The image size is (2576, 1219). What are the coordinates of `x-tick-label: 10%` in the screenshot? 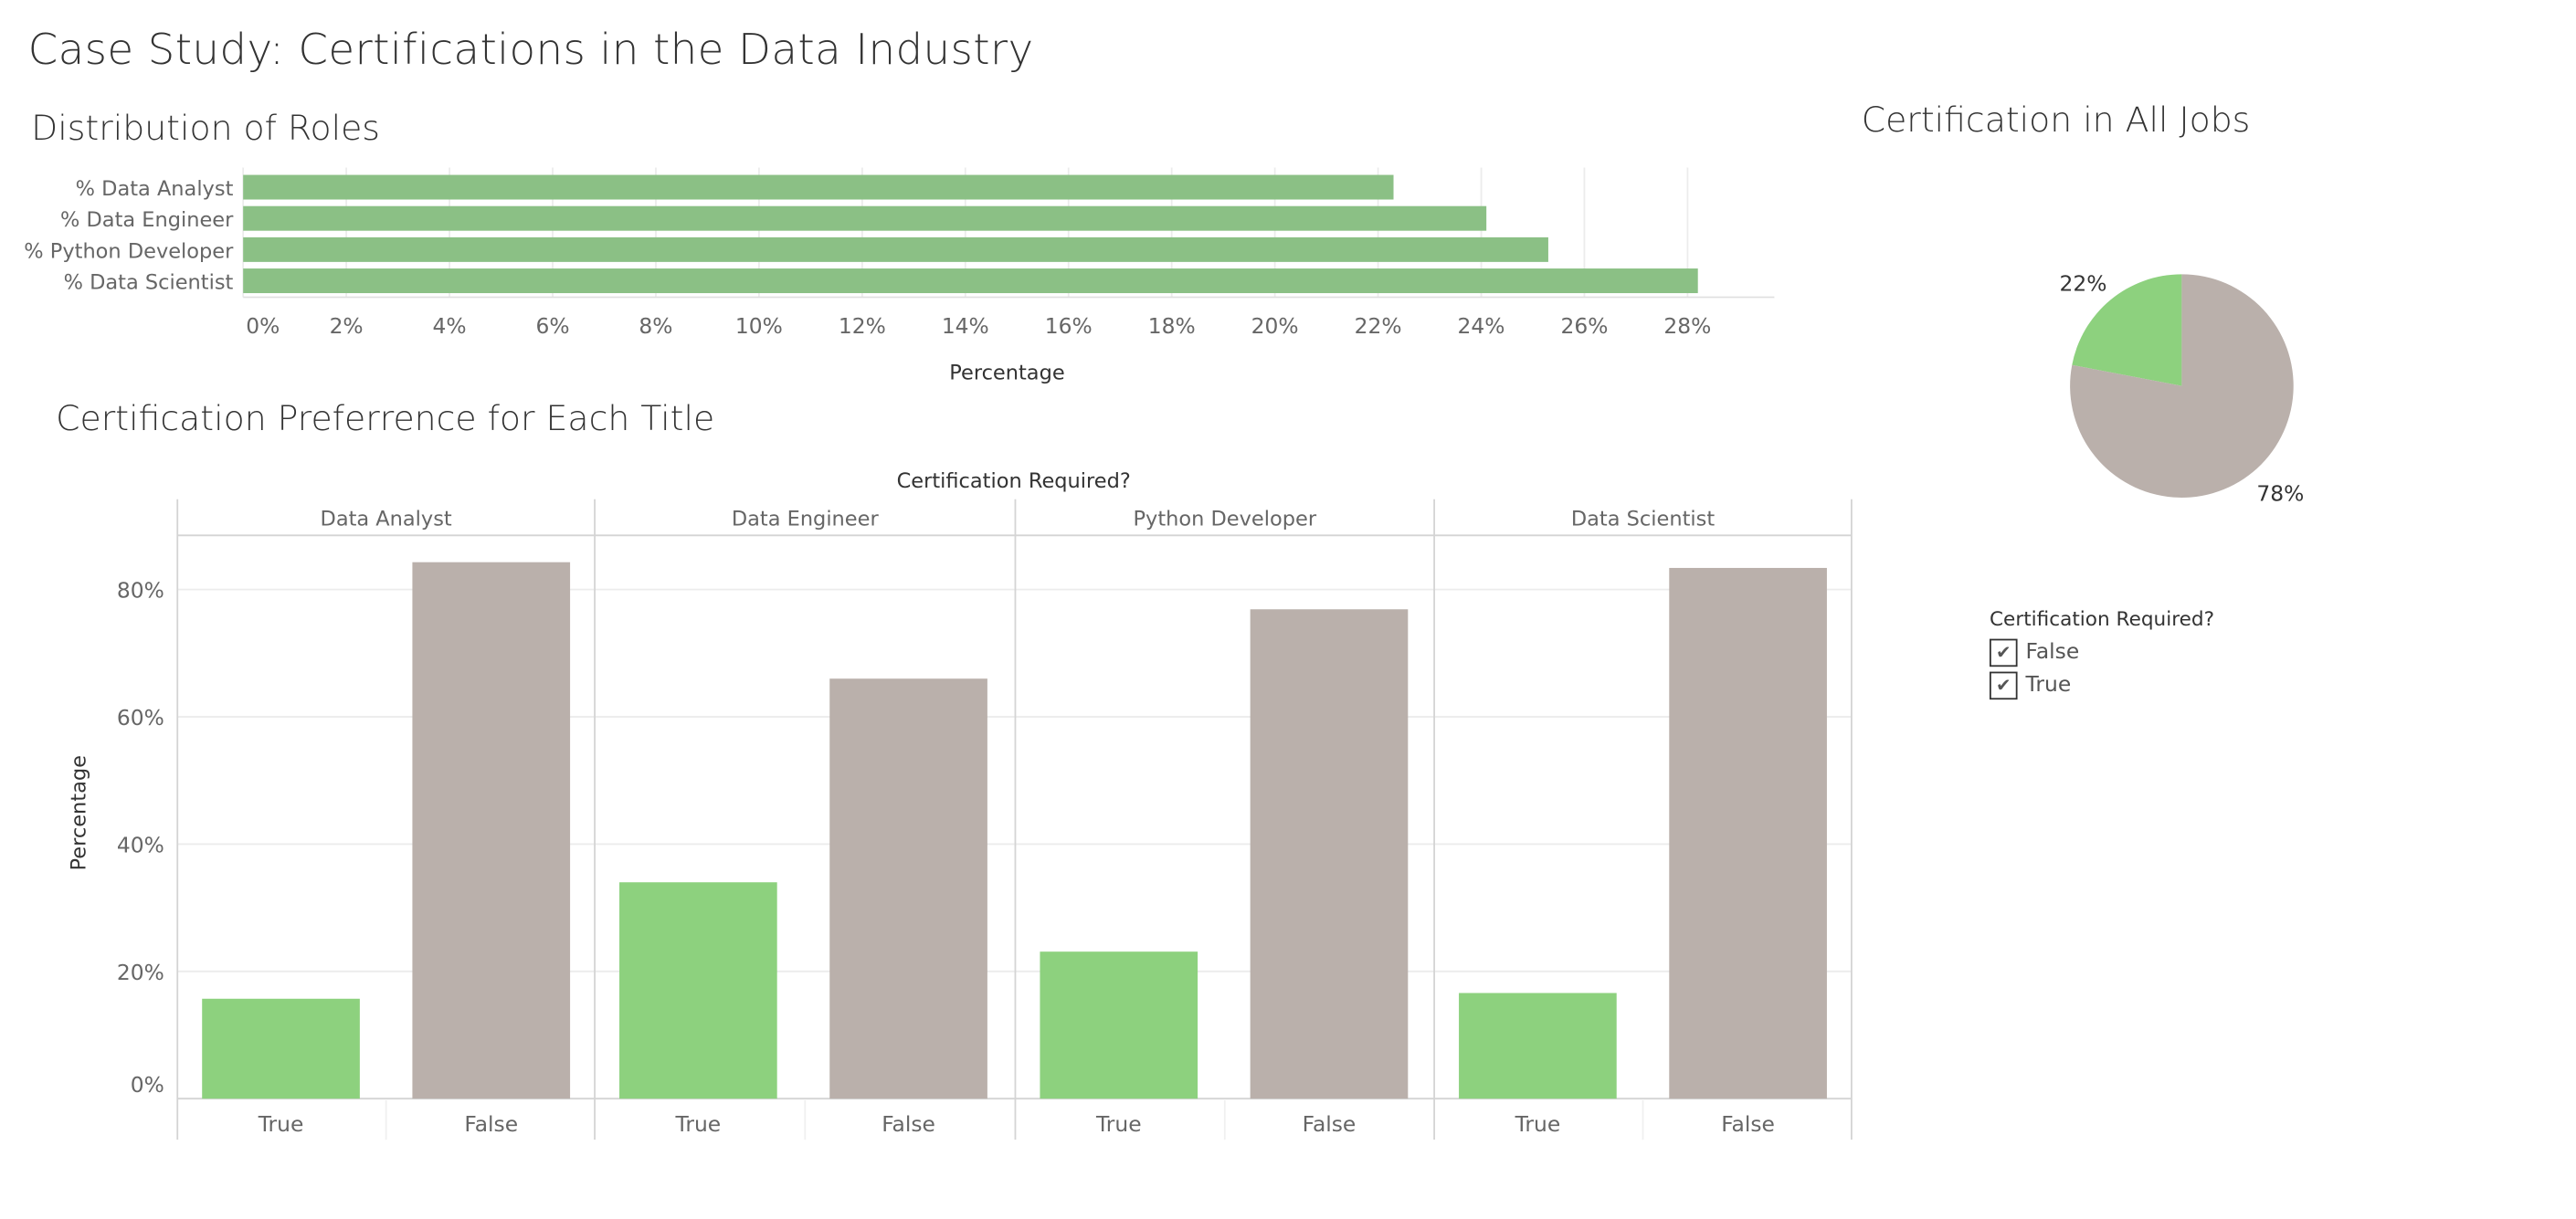 It's located at (759, 326).